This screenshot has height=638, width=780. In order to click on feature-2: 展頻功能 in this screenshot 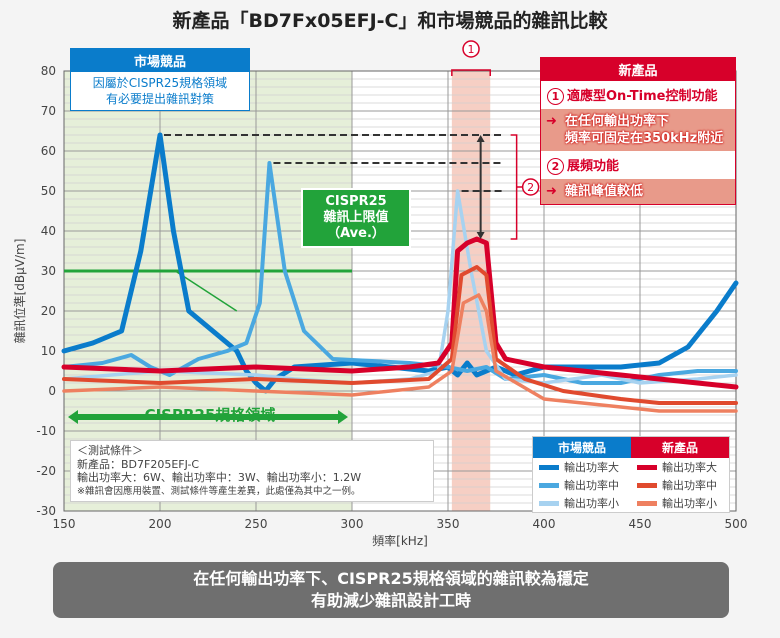, I will do `click(593, 166)`.